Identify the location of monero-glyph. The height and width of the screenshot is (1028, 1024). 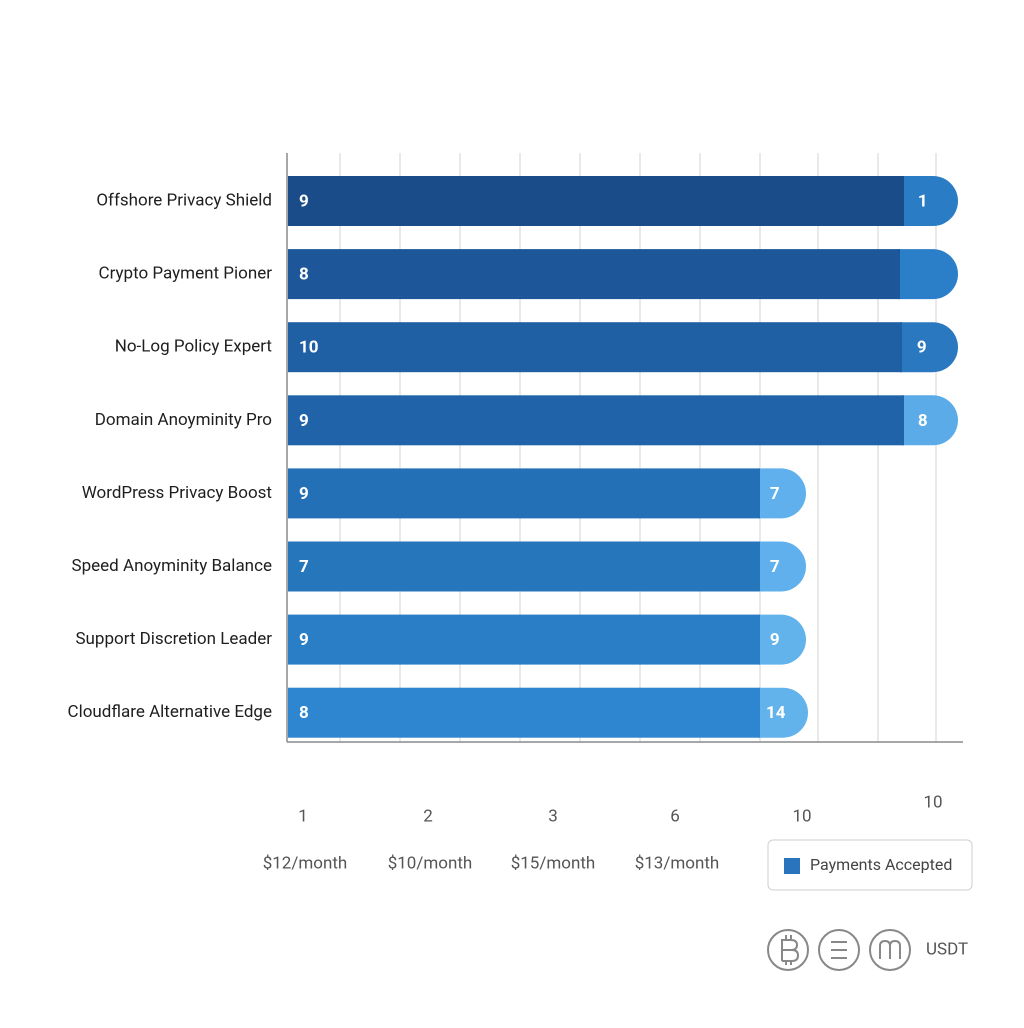
(890, 949).